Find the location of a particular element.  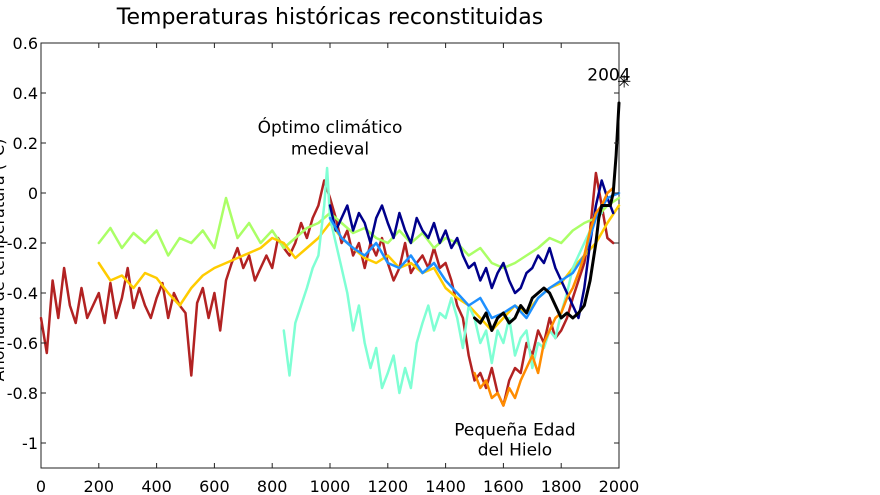

y-tick-label: -0.4 is located at coordinates (22, 293).